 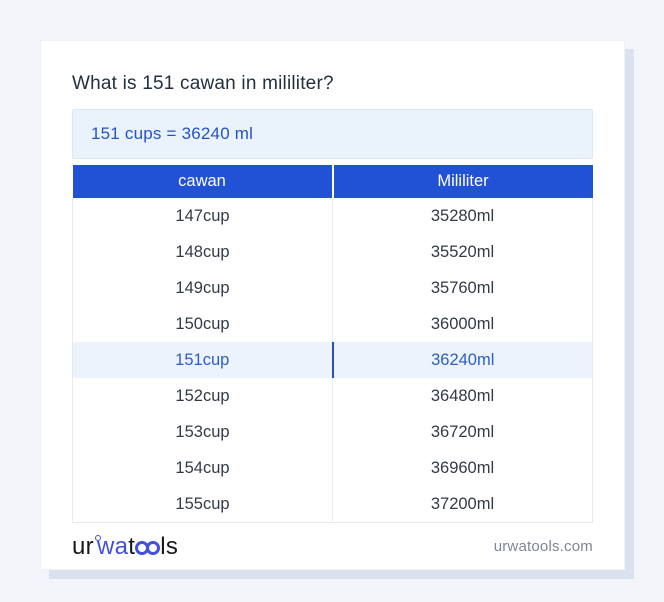 I want to click on table-row: 150cup 36000ml, so click(x=332, y=324).